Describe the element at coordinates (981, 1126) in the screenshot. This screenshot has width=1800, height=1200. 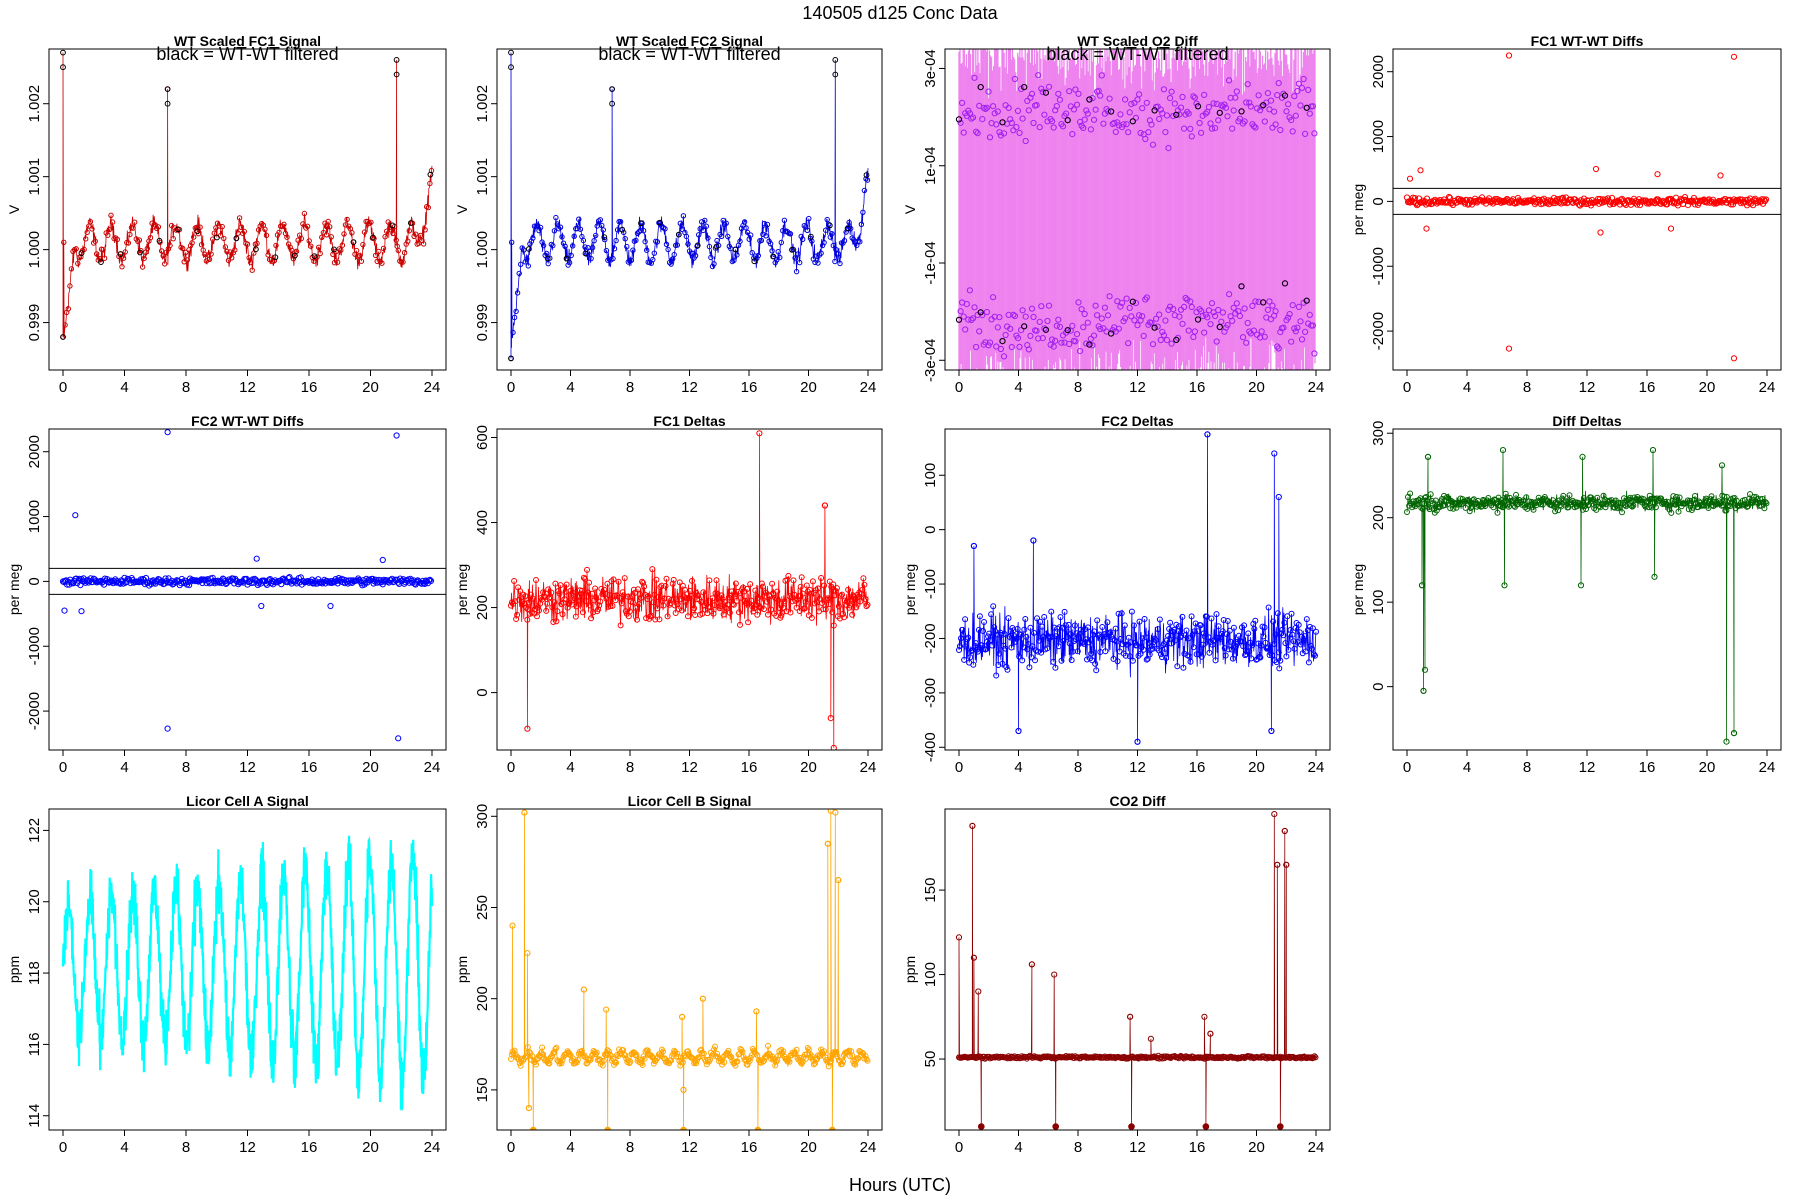
I see `floor-point` at that location.